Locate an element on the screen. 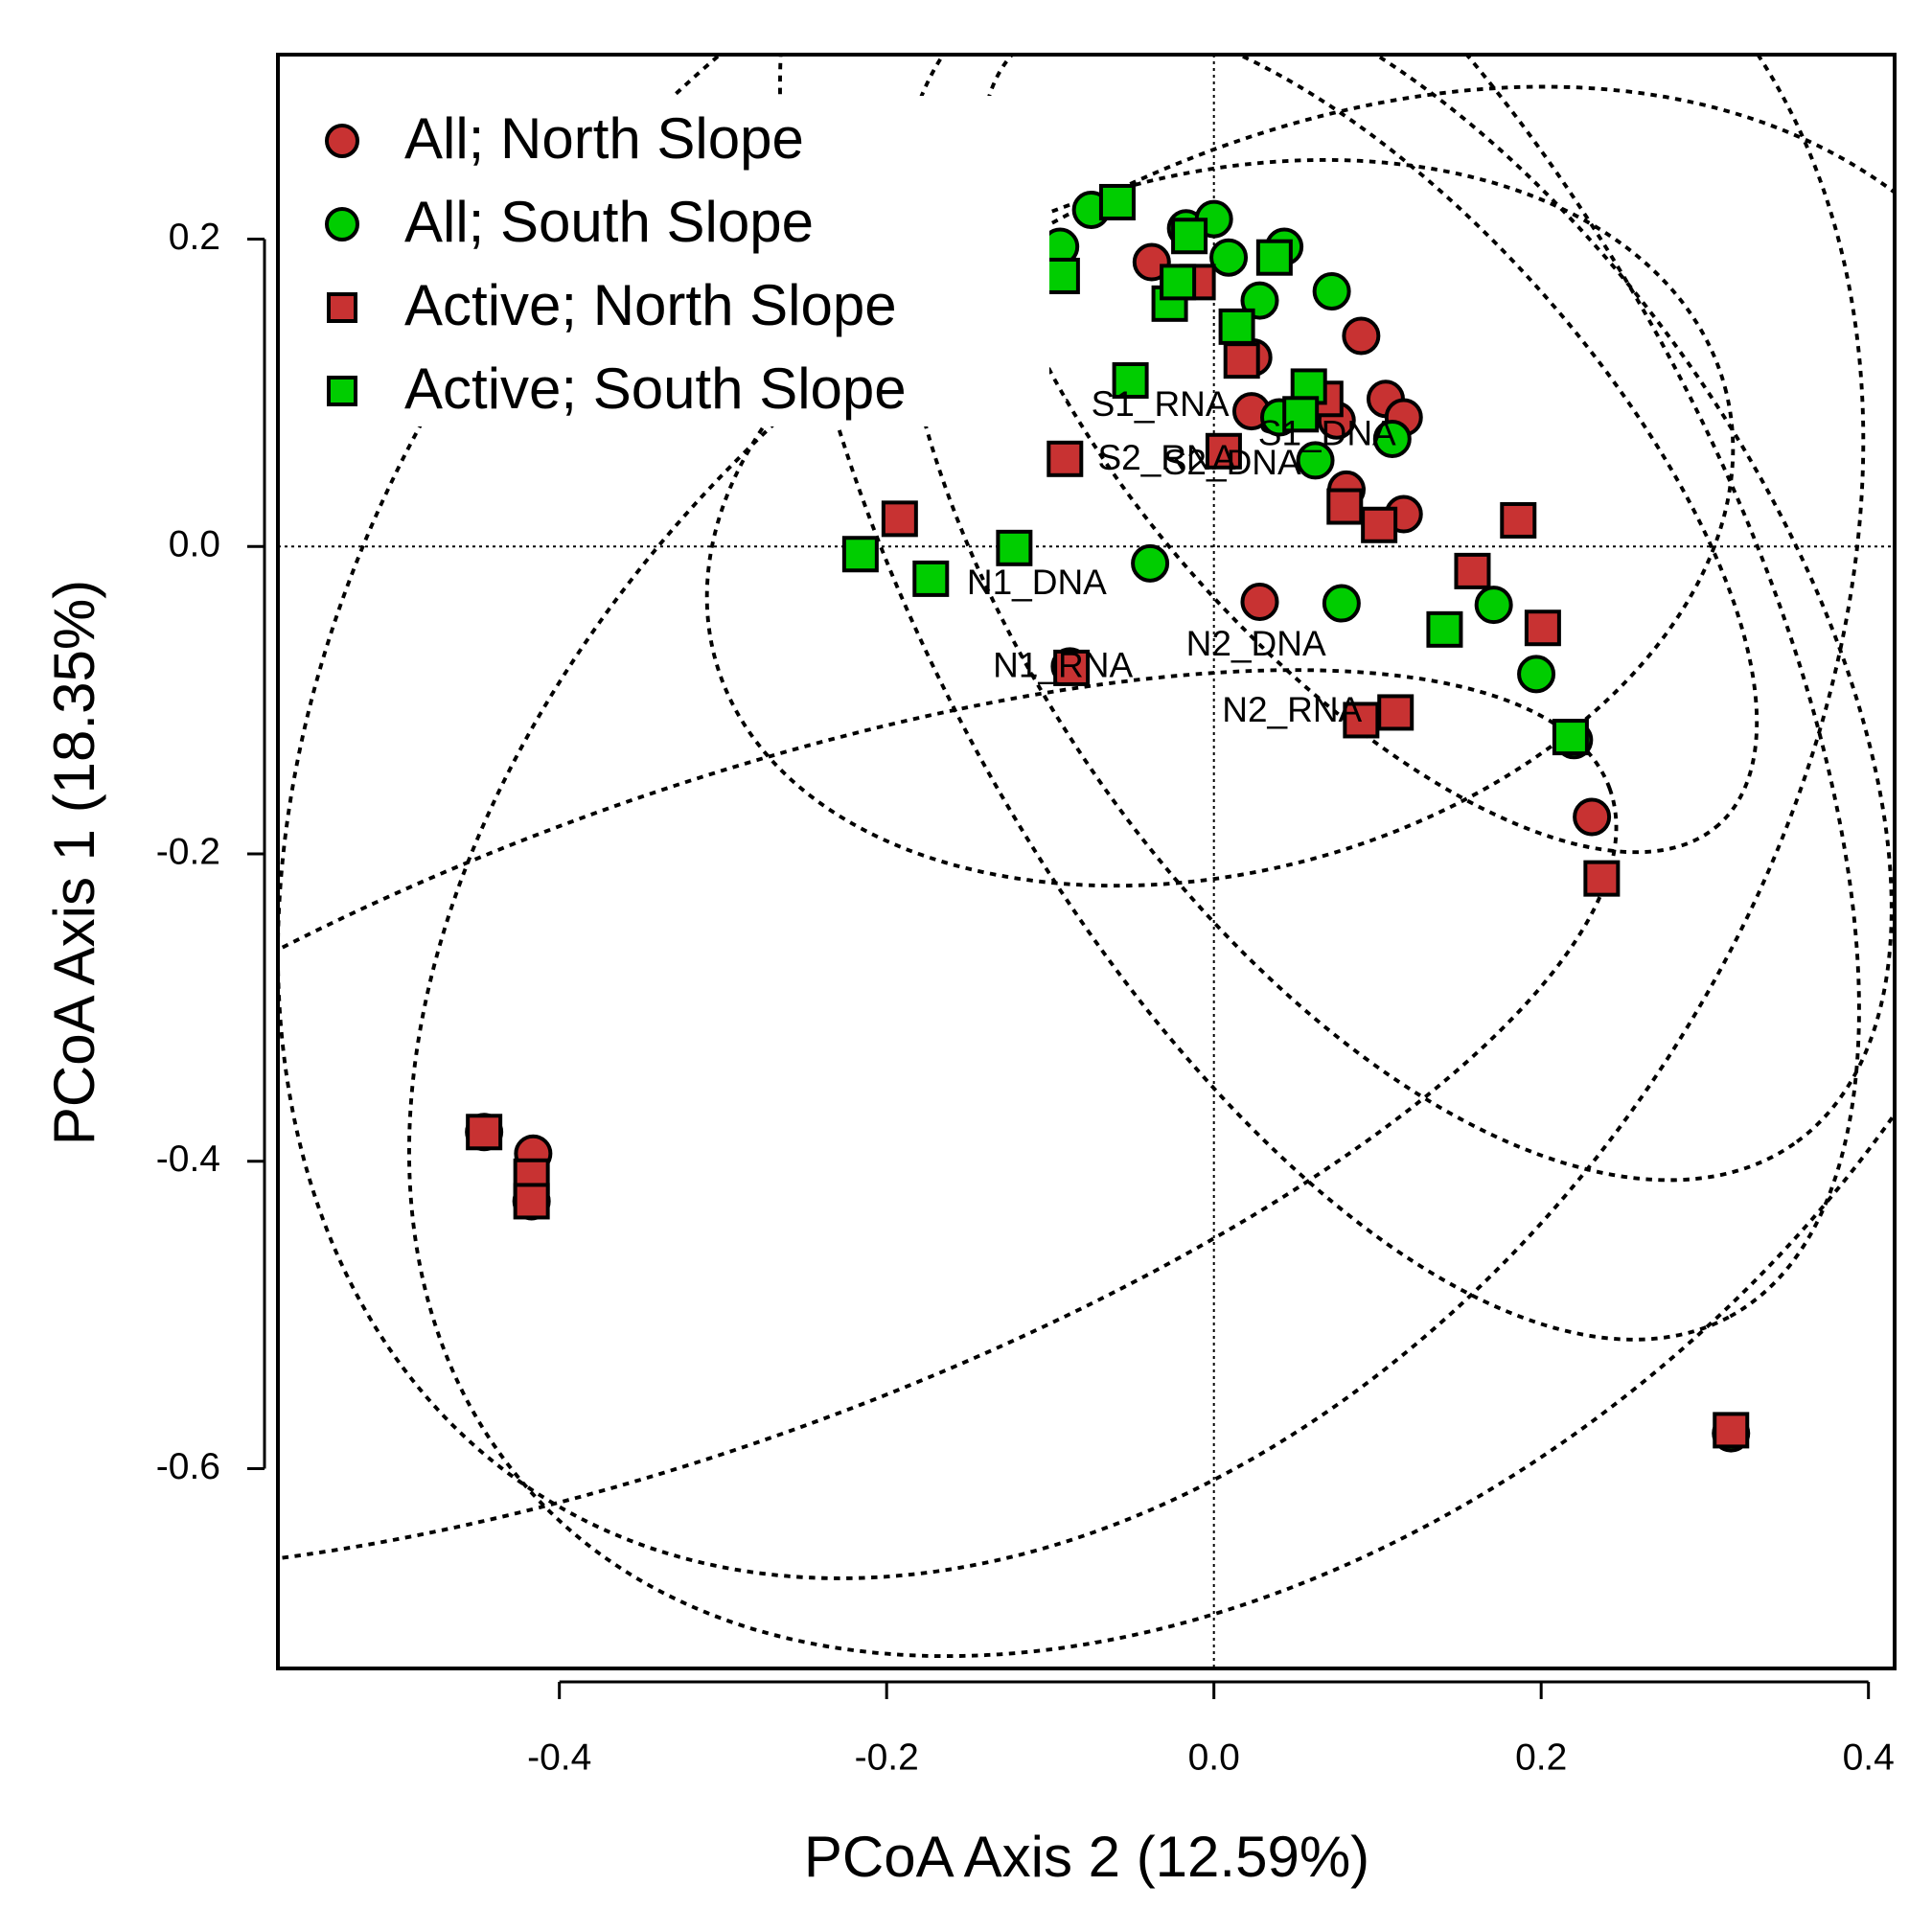  y-tick-label: -0.4 is located at coordinates (188, 1159).